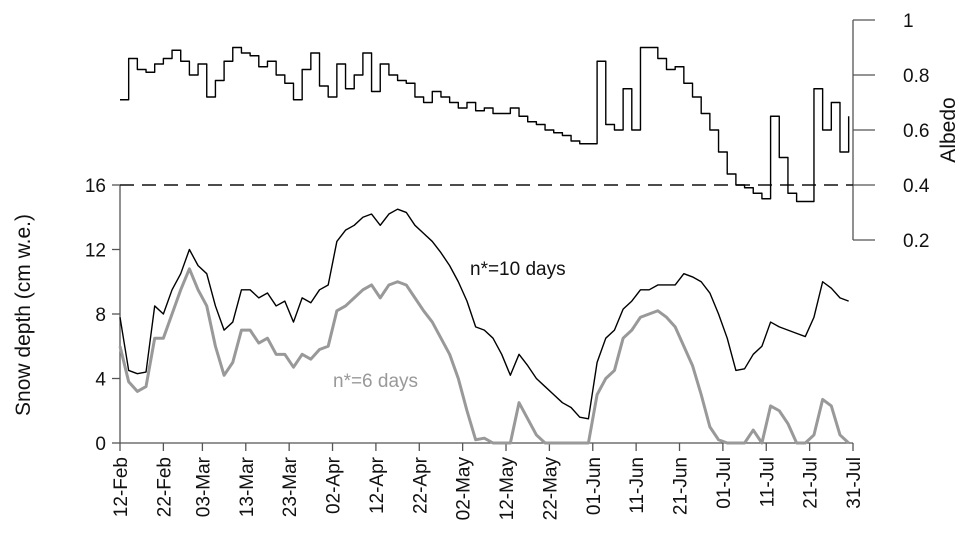 The image size is (962, 548). Describe the element at coordinates (767, 482) in the screenshot. I see `x-tick-label: 11-Jul` at that location.